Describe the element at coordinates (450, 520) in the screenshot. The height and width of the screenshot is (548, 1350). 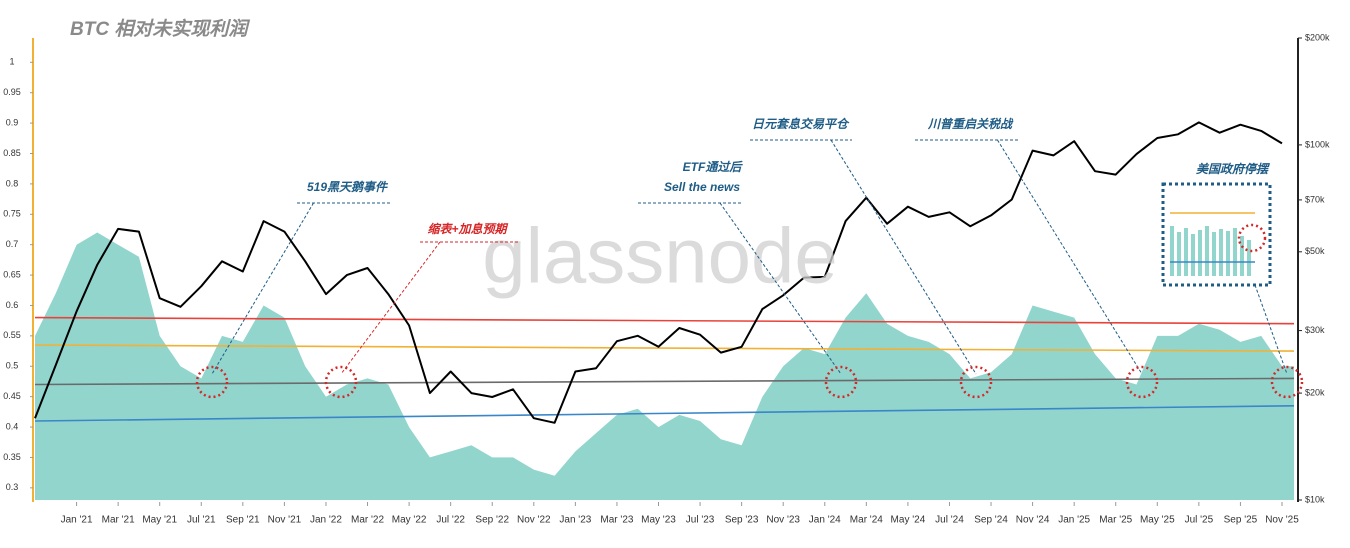
I see `x-tick-label: Jul '22` at that location.